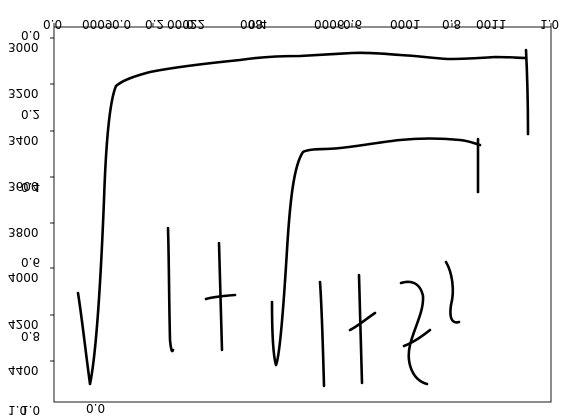 This screenshot has width=572, height=418. I want to click on top-tick-label: 0002, so click(182, 24).